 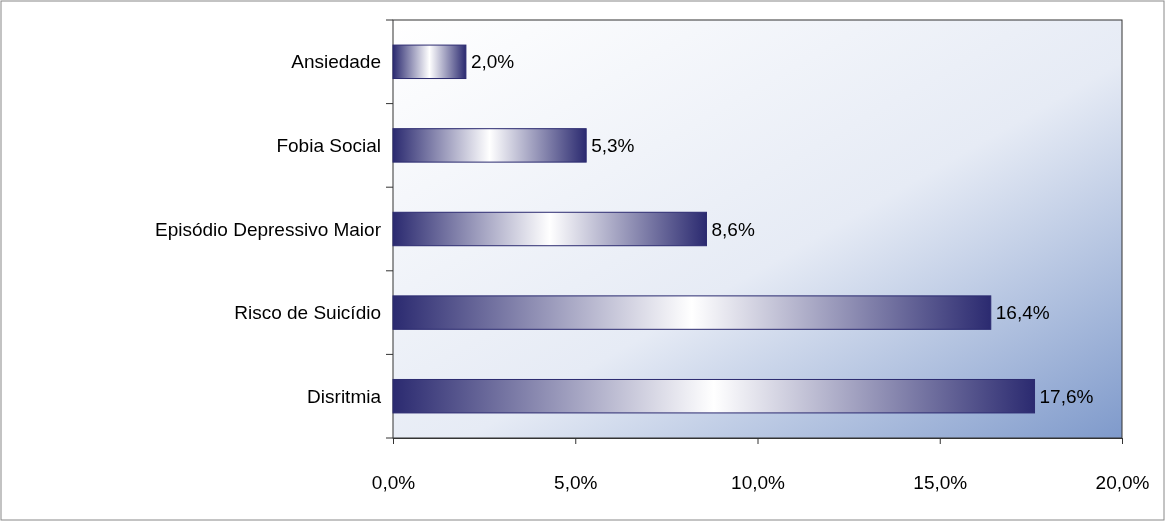 What do you see at coordinates (576, 482) in the screenshot?
I see `x-tick-label: 5,0%` at bounding box center [576, 482].